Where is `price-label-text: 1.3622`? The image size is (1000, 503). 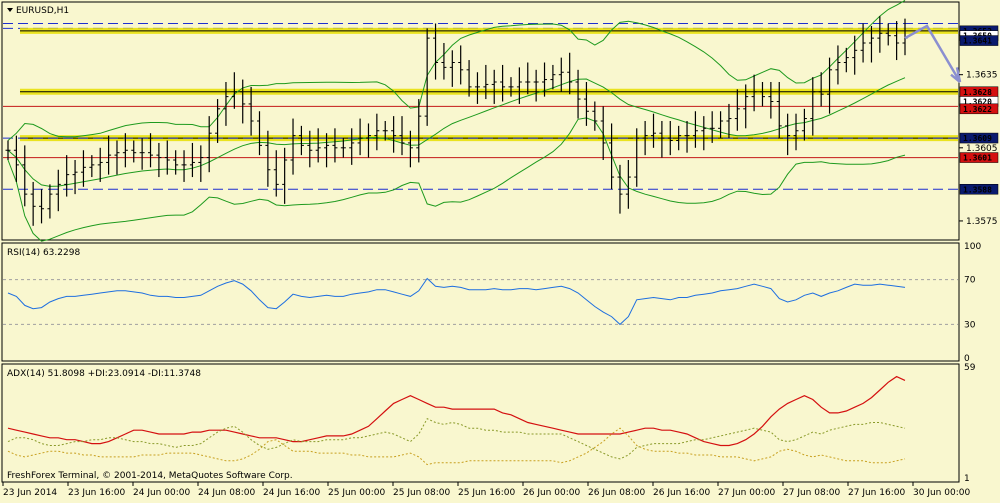
price-label-text: 1.3622 is located at coordinates (977, 109).